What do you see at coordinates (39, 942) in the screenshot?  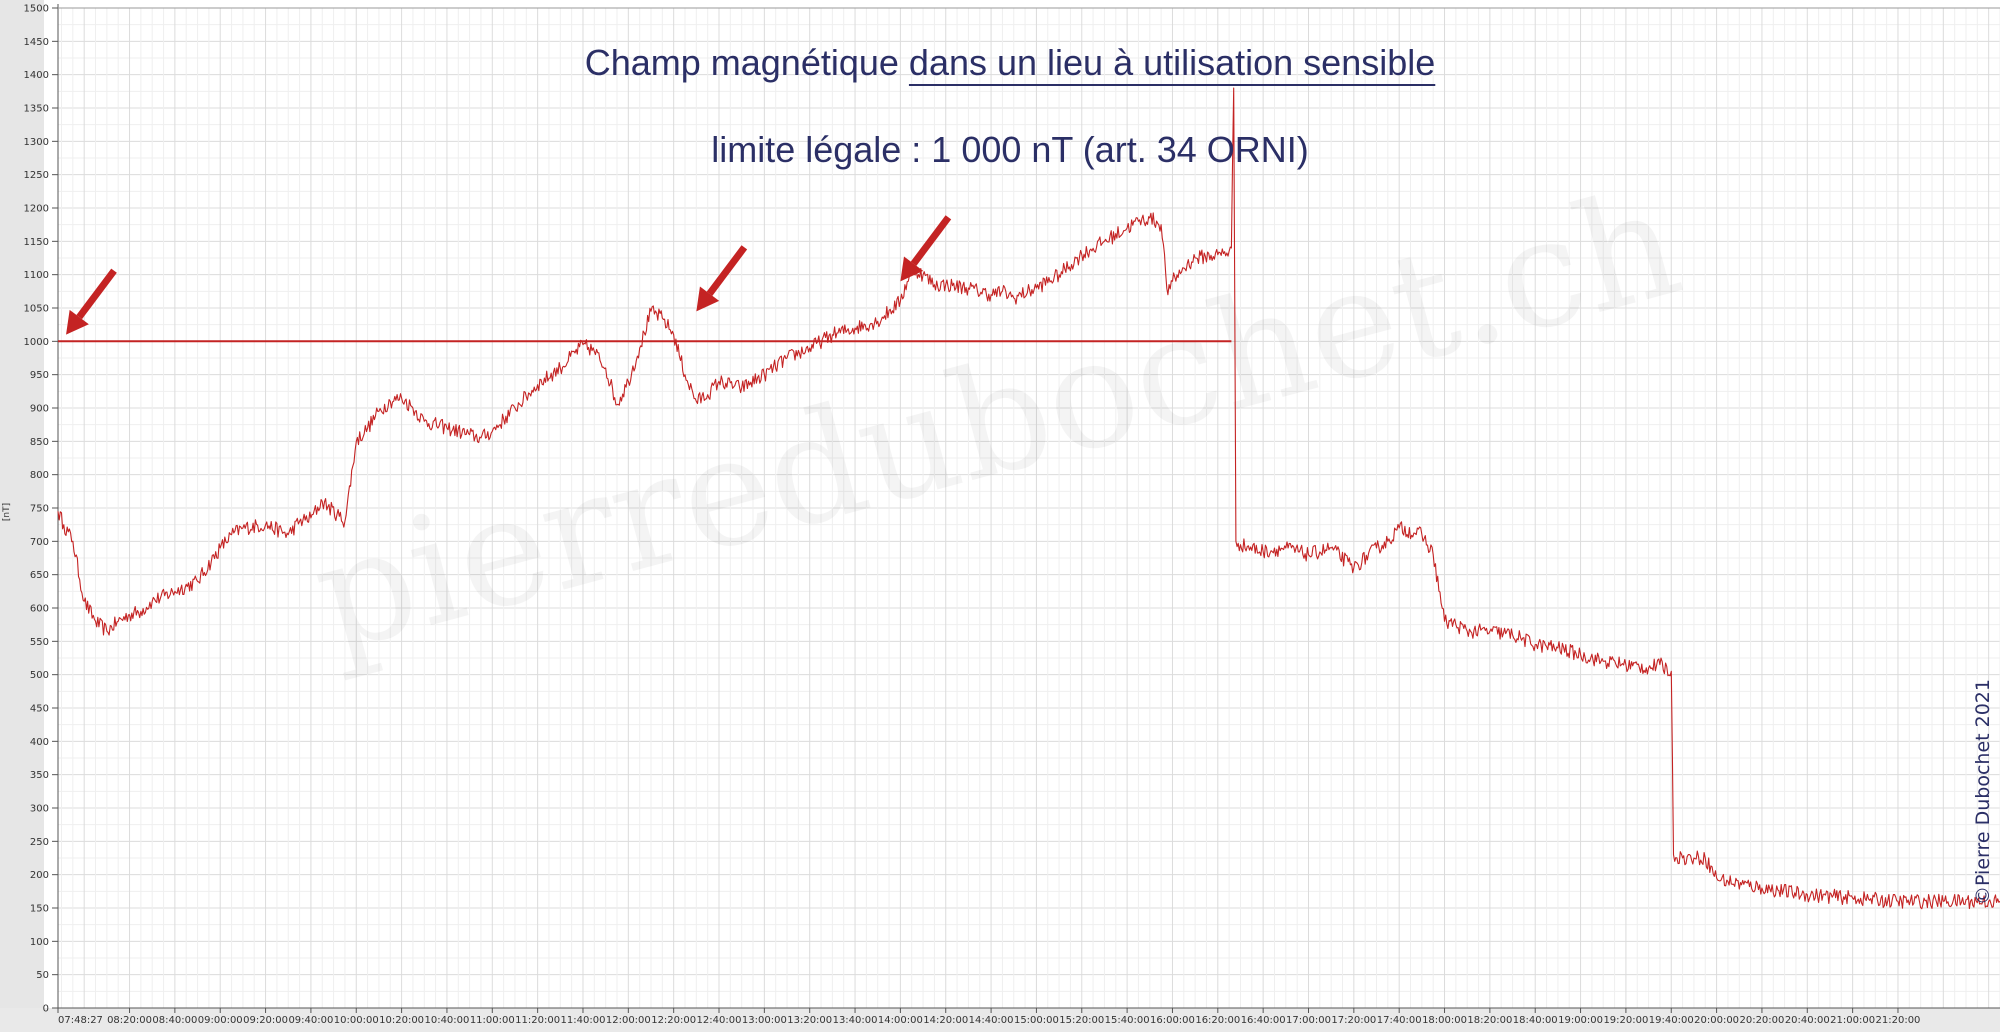 I see `y-tick-label: 100` at bounding box center [39, 942].